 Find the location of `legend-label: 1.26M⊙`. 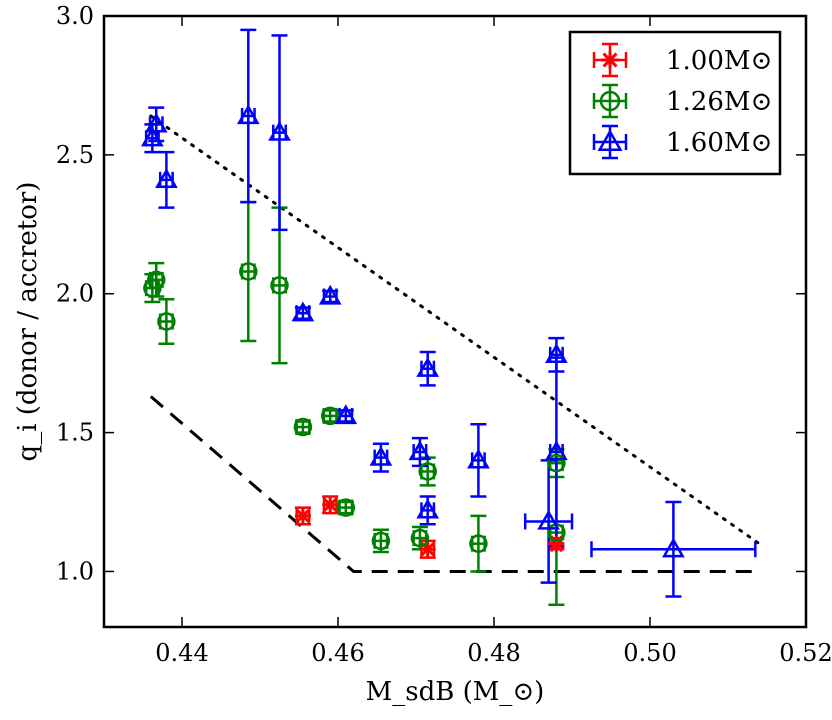

legend-label: 1.26M⊙ is located at coordinates (719, 102).